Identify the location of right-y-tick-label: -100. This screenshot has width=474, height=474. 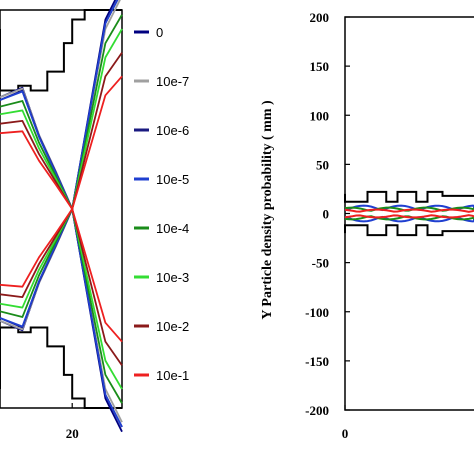
(317, 312).